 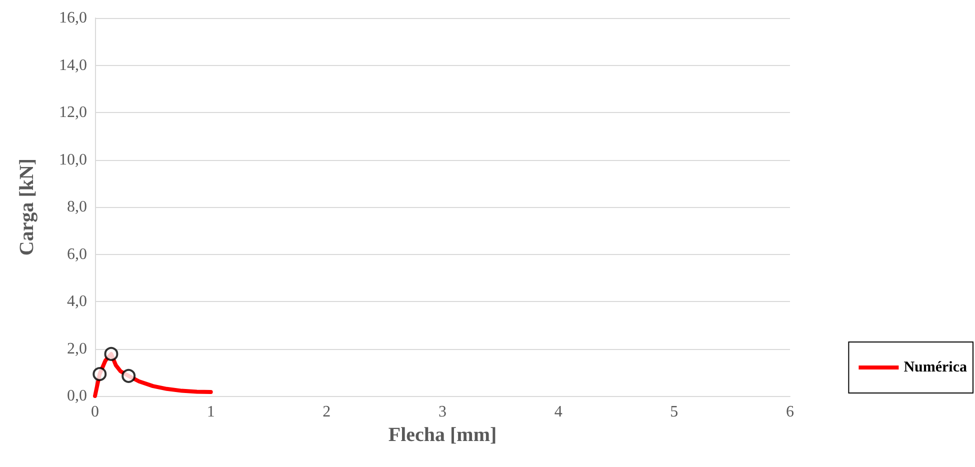 I want to click on y-axis-title: Carga [kN], so click(x=27, y=207).